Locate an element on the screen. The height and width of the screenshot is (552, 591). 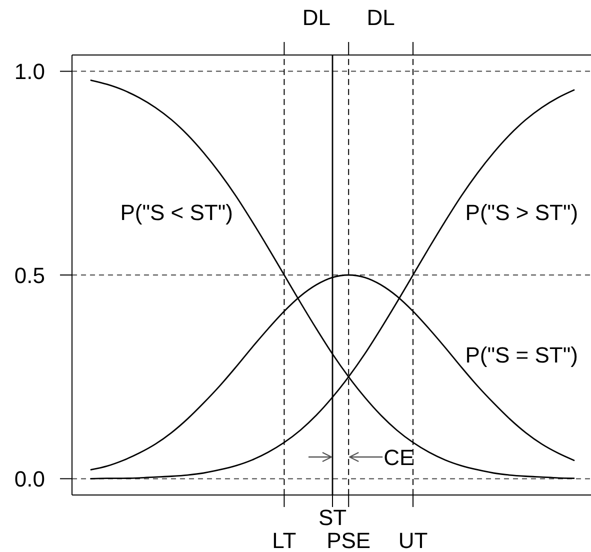
y-tick-label: 0.5 is located at coordinates (29, 275).